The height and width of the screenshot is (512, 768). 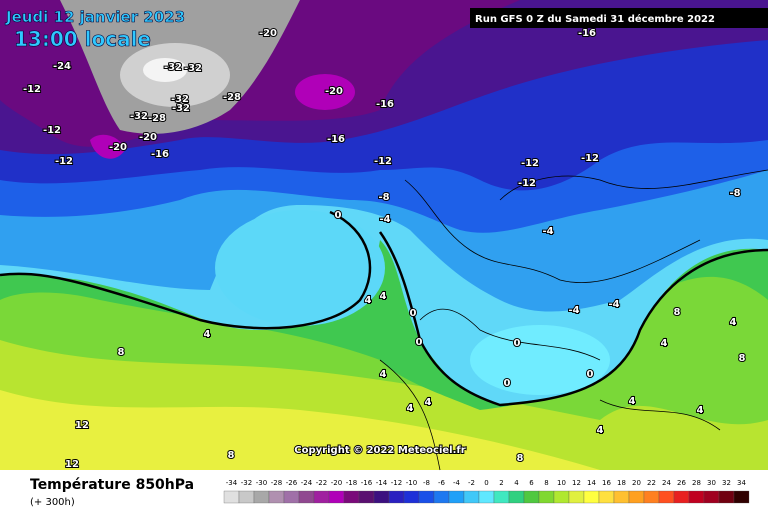 I want to click on legend-tick-label: -2, so click(x=471, y=483).